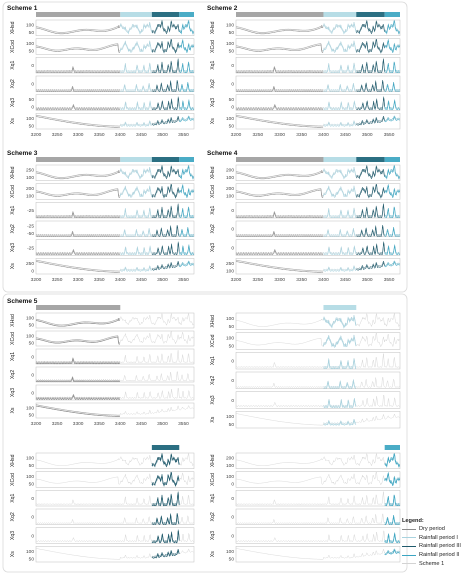 The height and width of the screenshot is (578, 474). What do you see at coordinates (13, 497) in the screenshot?
I see `row-label: Xq1` at bounding box center [13, 497].